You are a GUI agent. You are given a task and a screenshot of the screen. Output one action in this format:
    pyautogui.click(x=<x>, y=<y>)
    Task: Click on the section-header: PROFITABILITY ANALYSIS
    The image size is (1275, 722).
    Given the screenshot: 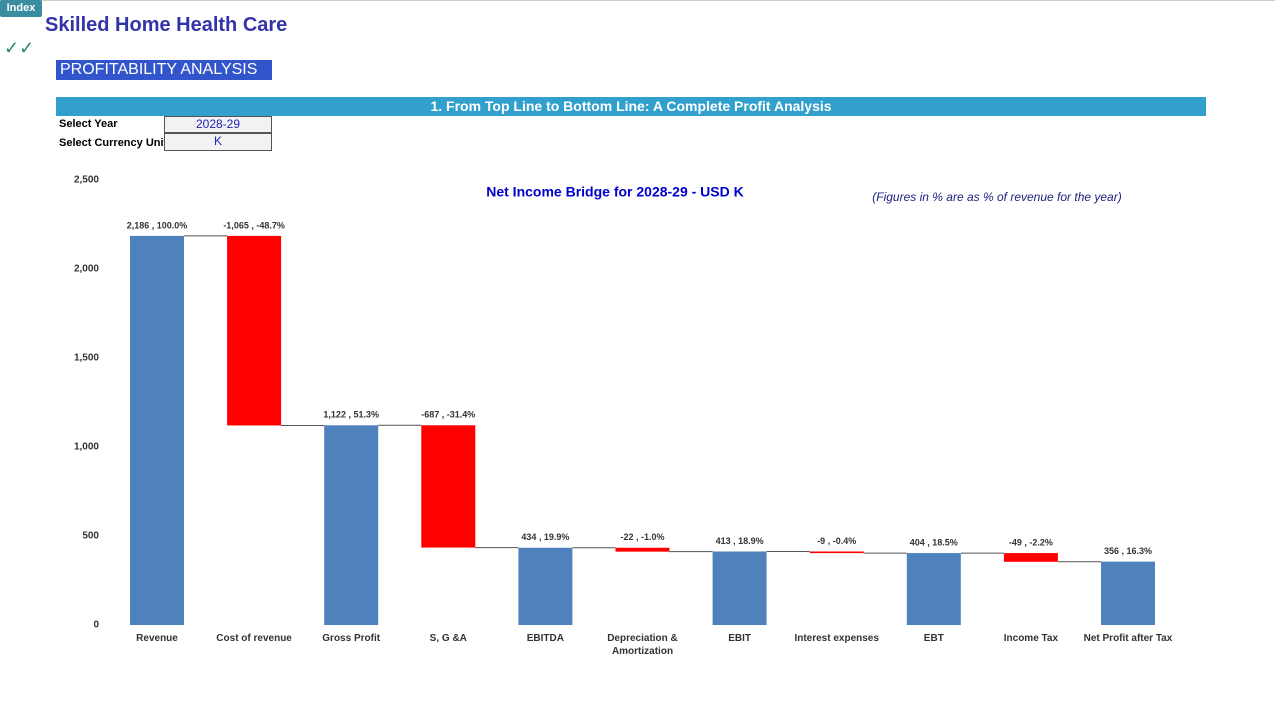 What is the action you would take?
    pyautogui.click(x=164, y=70)
    